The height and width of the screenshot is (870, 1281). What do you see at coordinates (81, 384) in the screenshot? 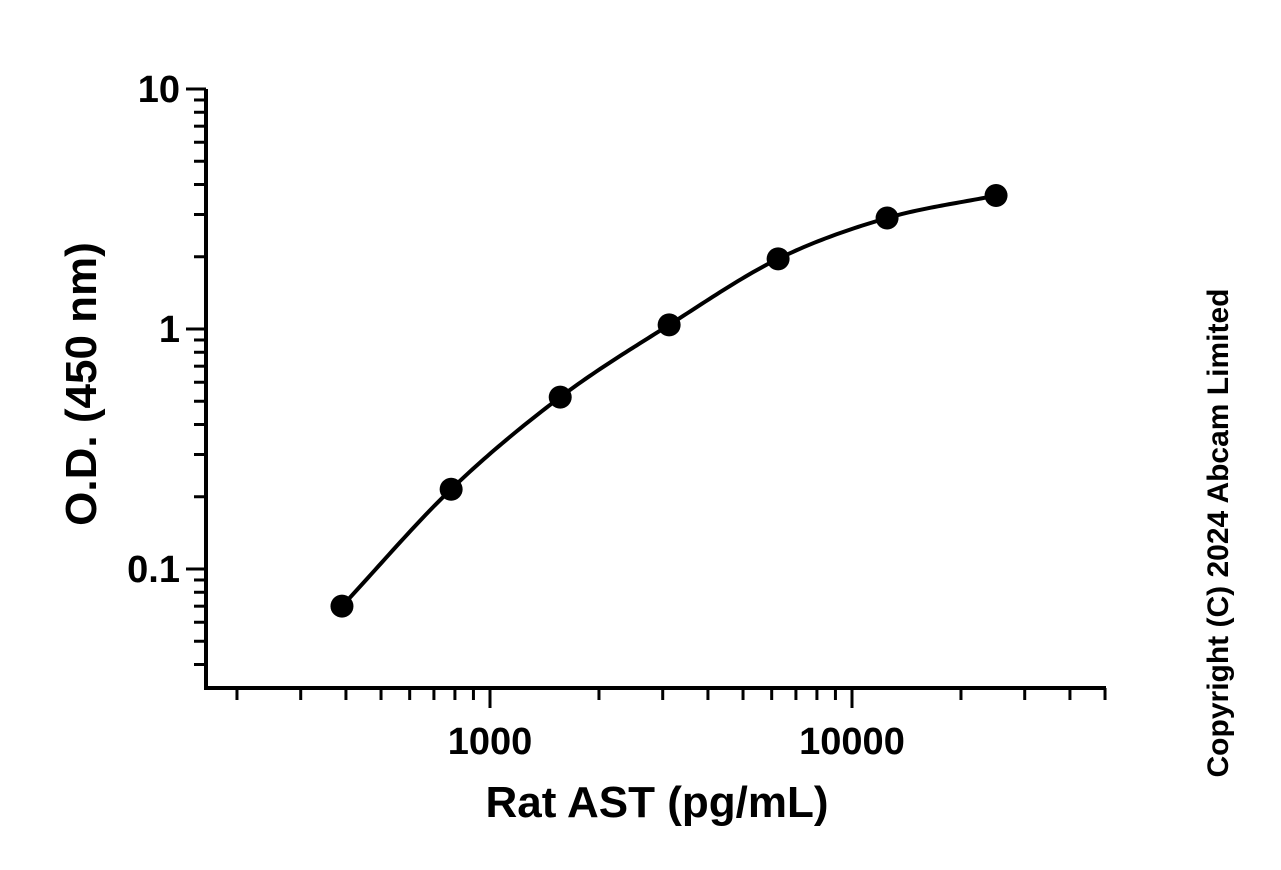
I see `y-axis-title: O.D. (450 nm)` at bounding box center [81, 384].